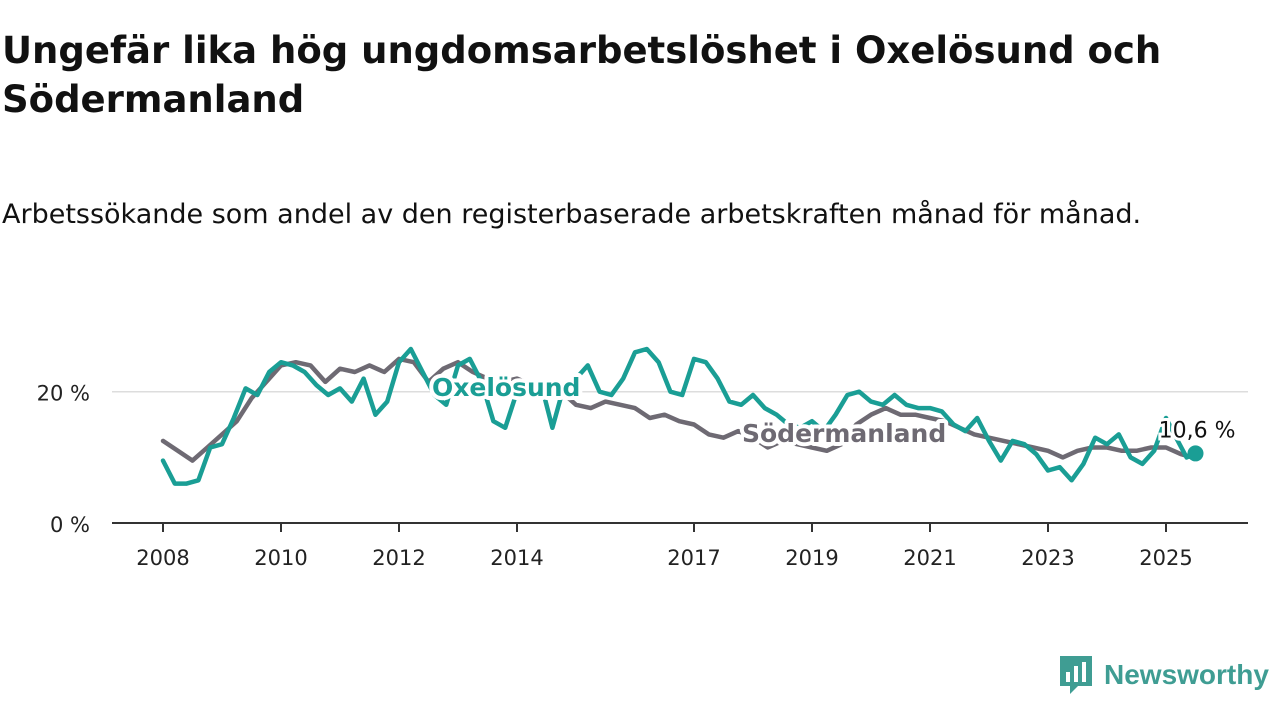 This screenshot has width=1280, height=720. Describe the element at coordinates (398, 558) in the screenshot. I see `x-tick-label: 2012` at that location.